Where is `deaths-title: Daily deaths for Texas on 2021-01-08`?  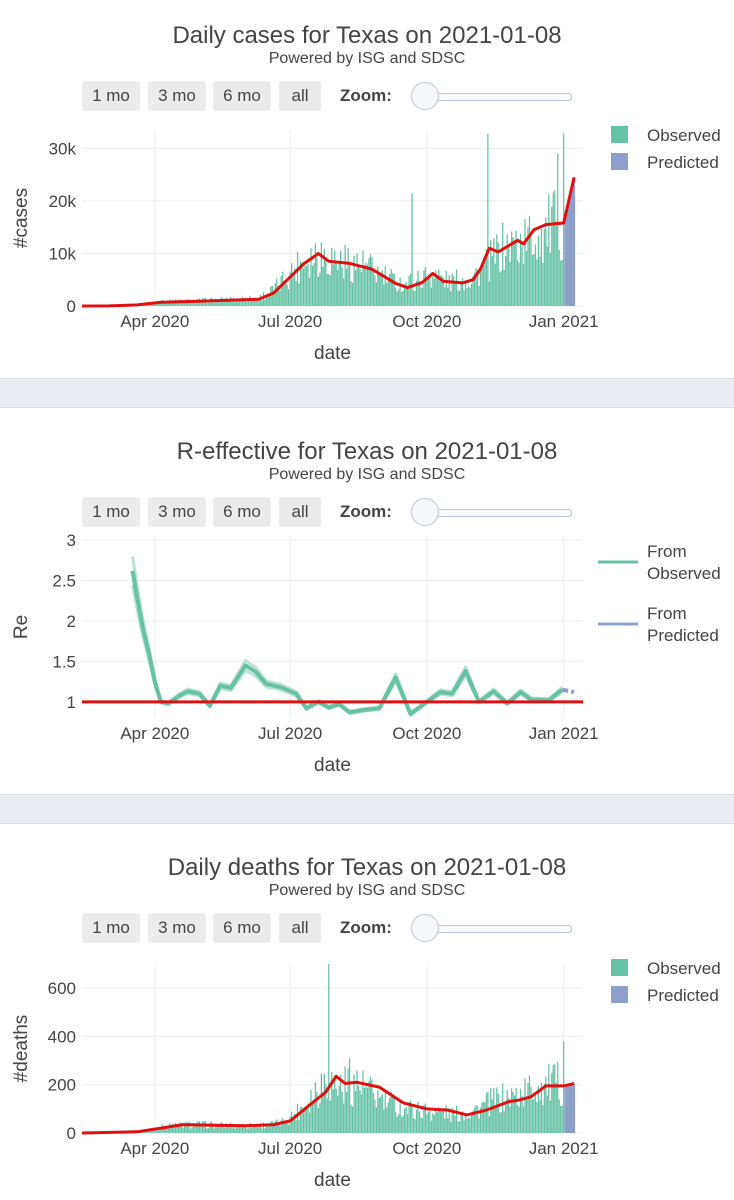
deaths-title: Daily deaths for Texas on 2021-01-08 is located at coordinates (367, 867).